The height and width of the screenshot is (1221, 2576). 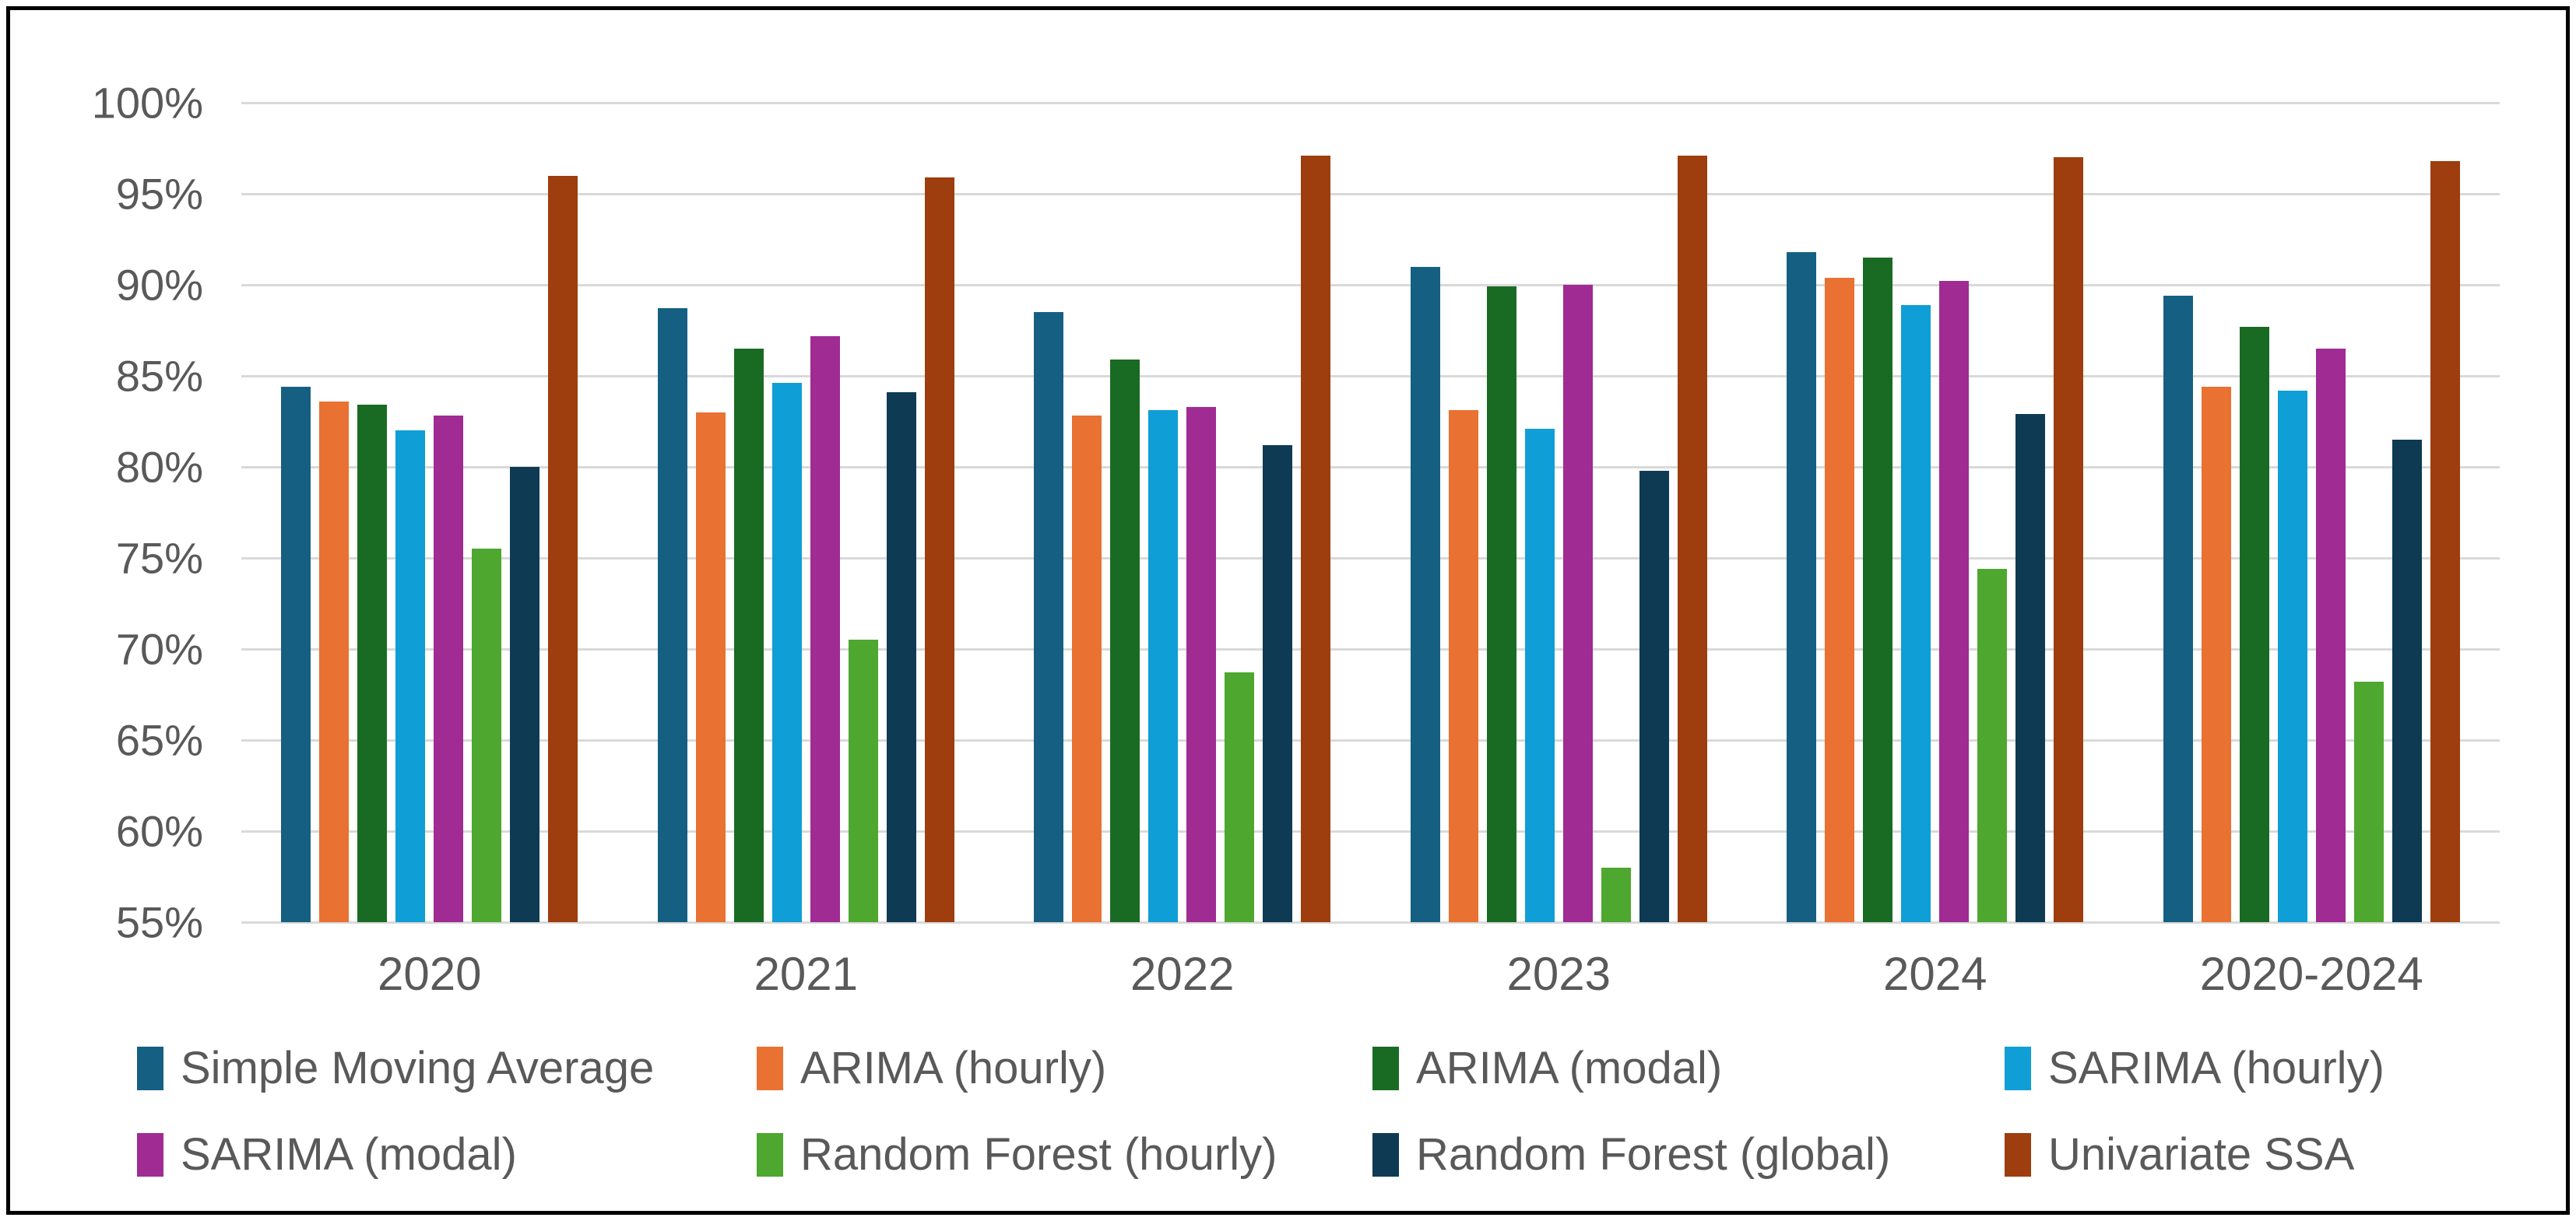 What do you see at coordinates (1577, 603) in the screenshot?
I see `bar-sarima-modal-2023` at bounding box center [1577, 603].